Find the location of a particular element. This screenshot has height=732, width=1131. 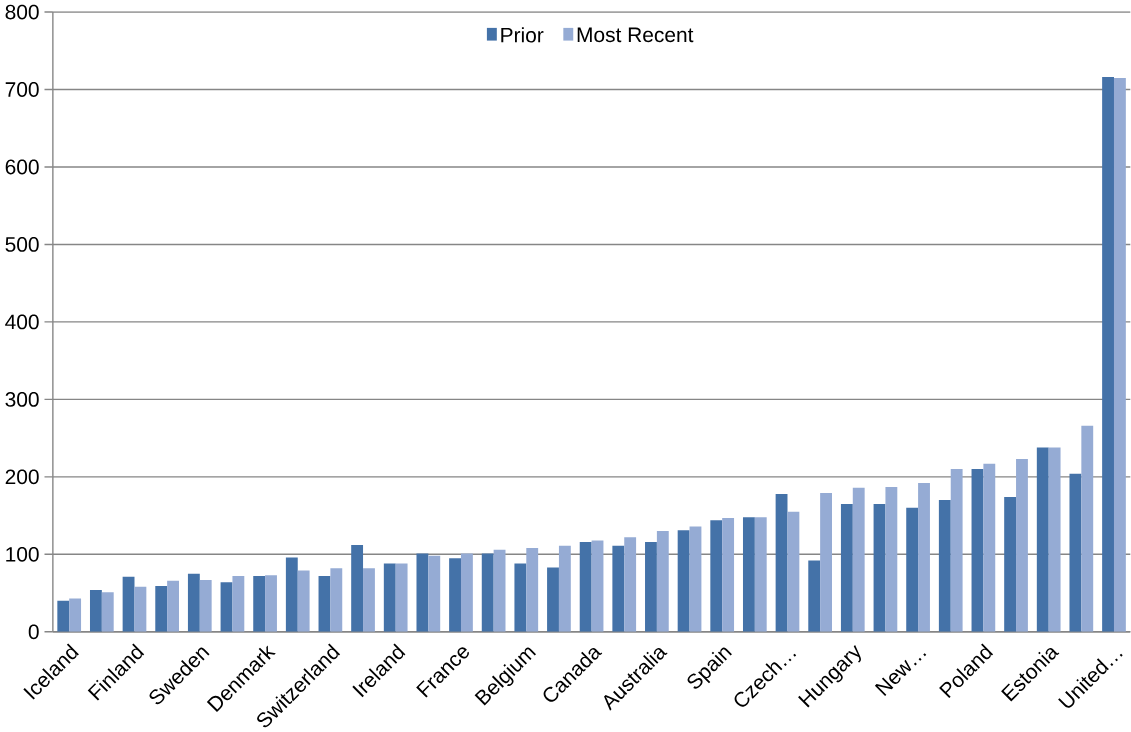

legend-label: Most Recent is located at coordinates (635, 35).